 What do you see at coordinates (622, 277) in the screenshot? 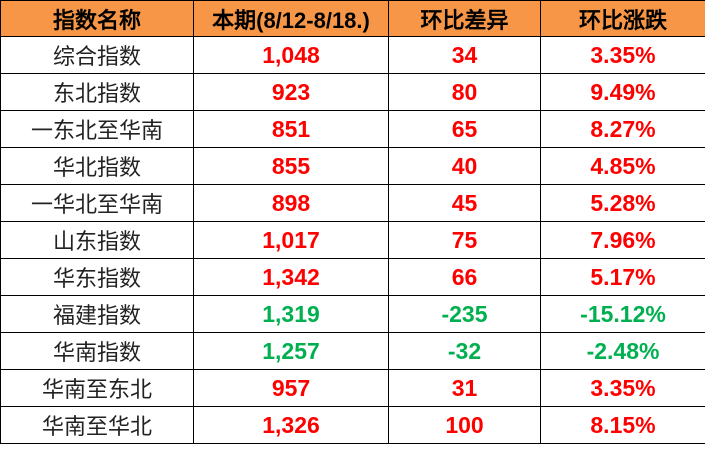
I see `pct-change-cell: 5.17%` at bounding box center [622, 277].